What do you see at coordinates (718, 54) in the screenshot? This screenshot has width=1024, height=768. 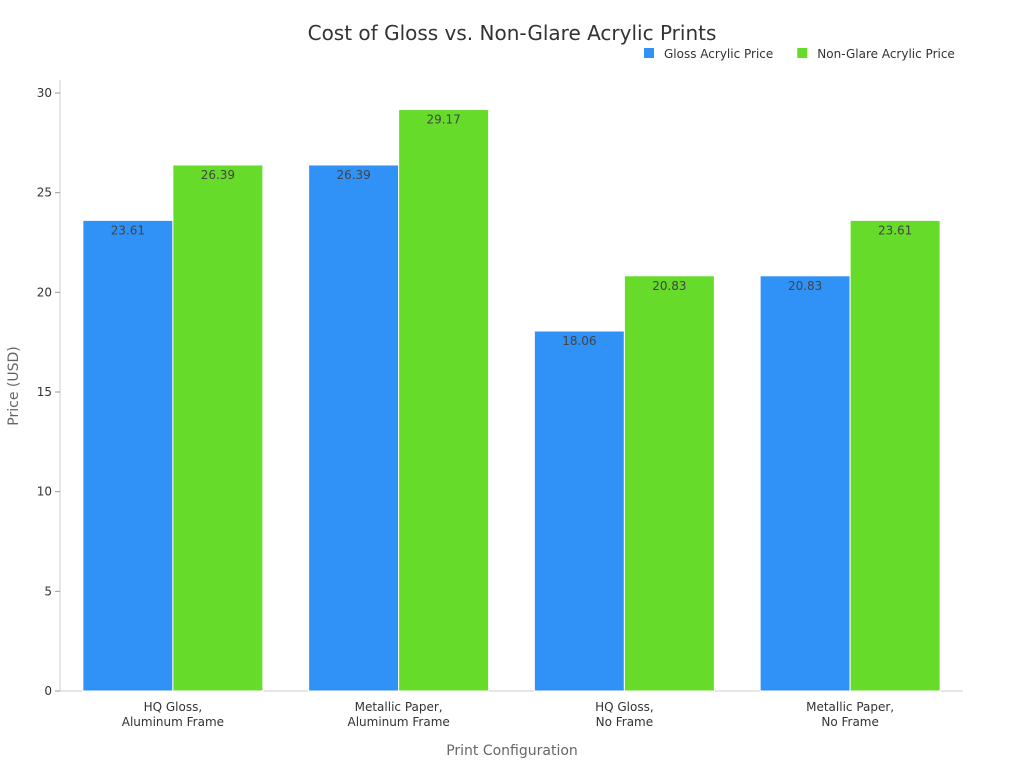 I see `legend-label: Gloss Acrylic Price` at bounding box center [718, 54].